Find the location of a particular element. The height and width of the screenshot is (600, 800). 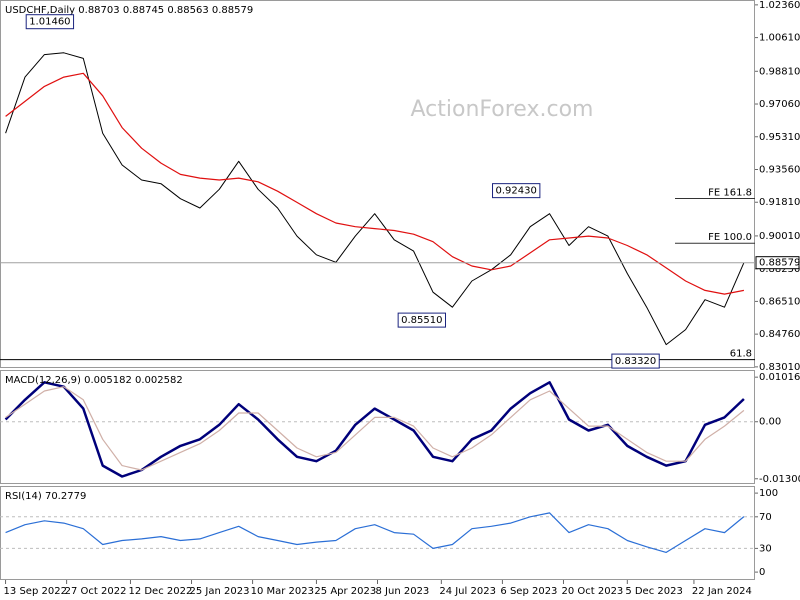

y-tick-label: 0.84760 is located at coordinates (779, 334).